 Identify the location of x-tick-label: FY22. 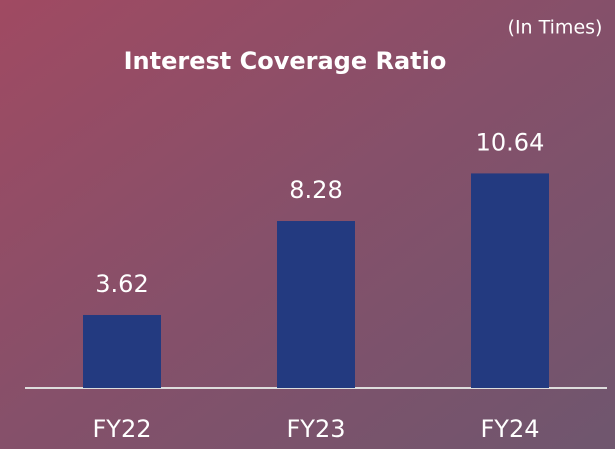
(121, 429).